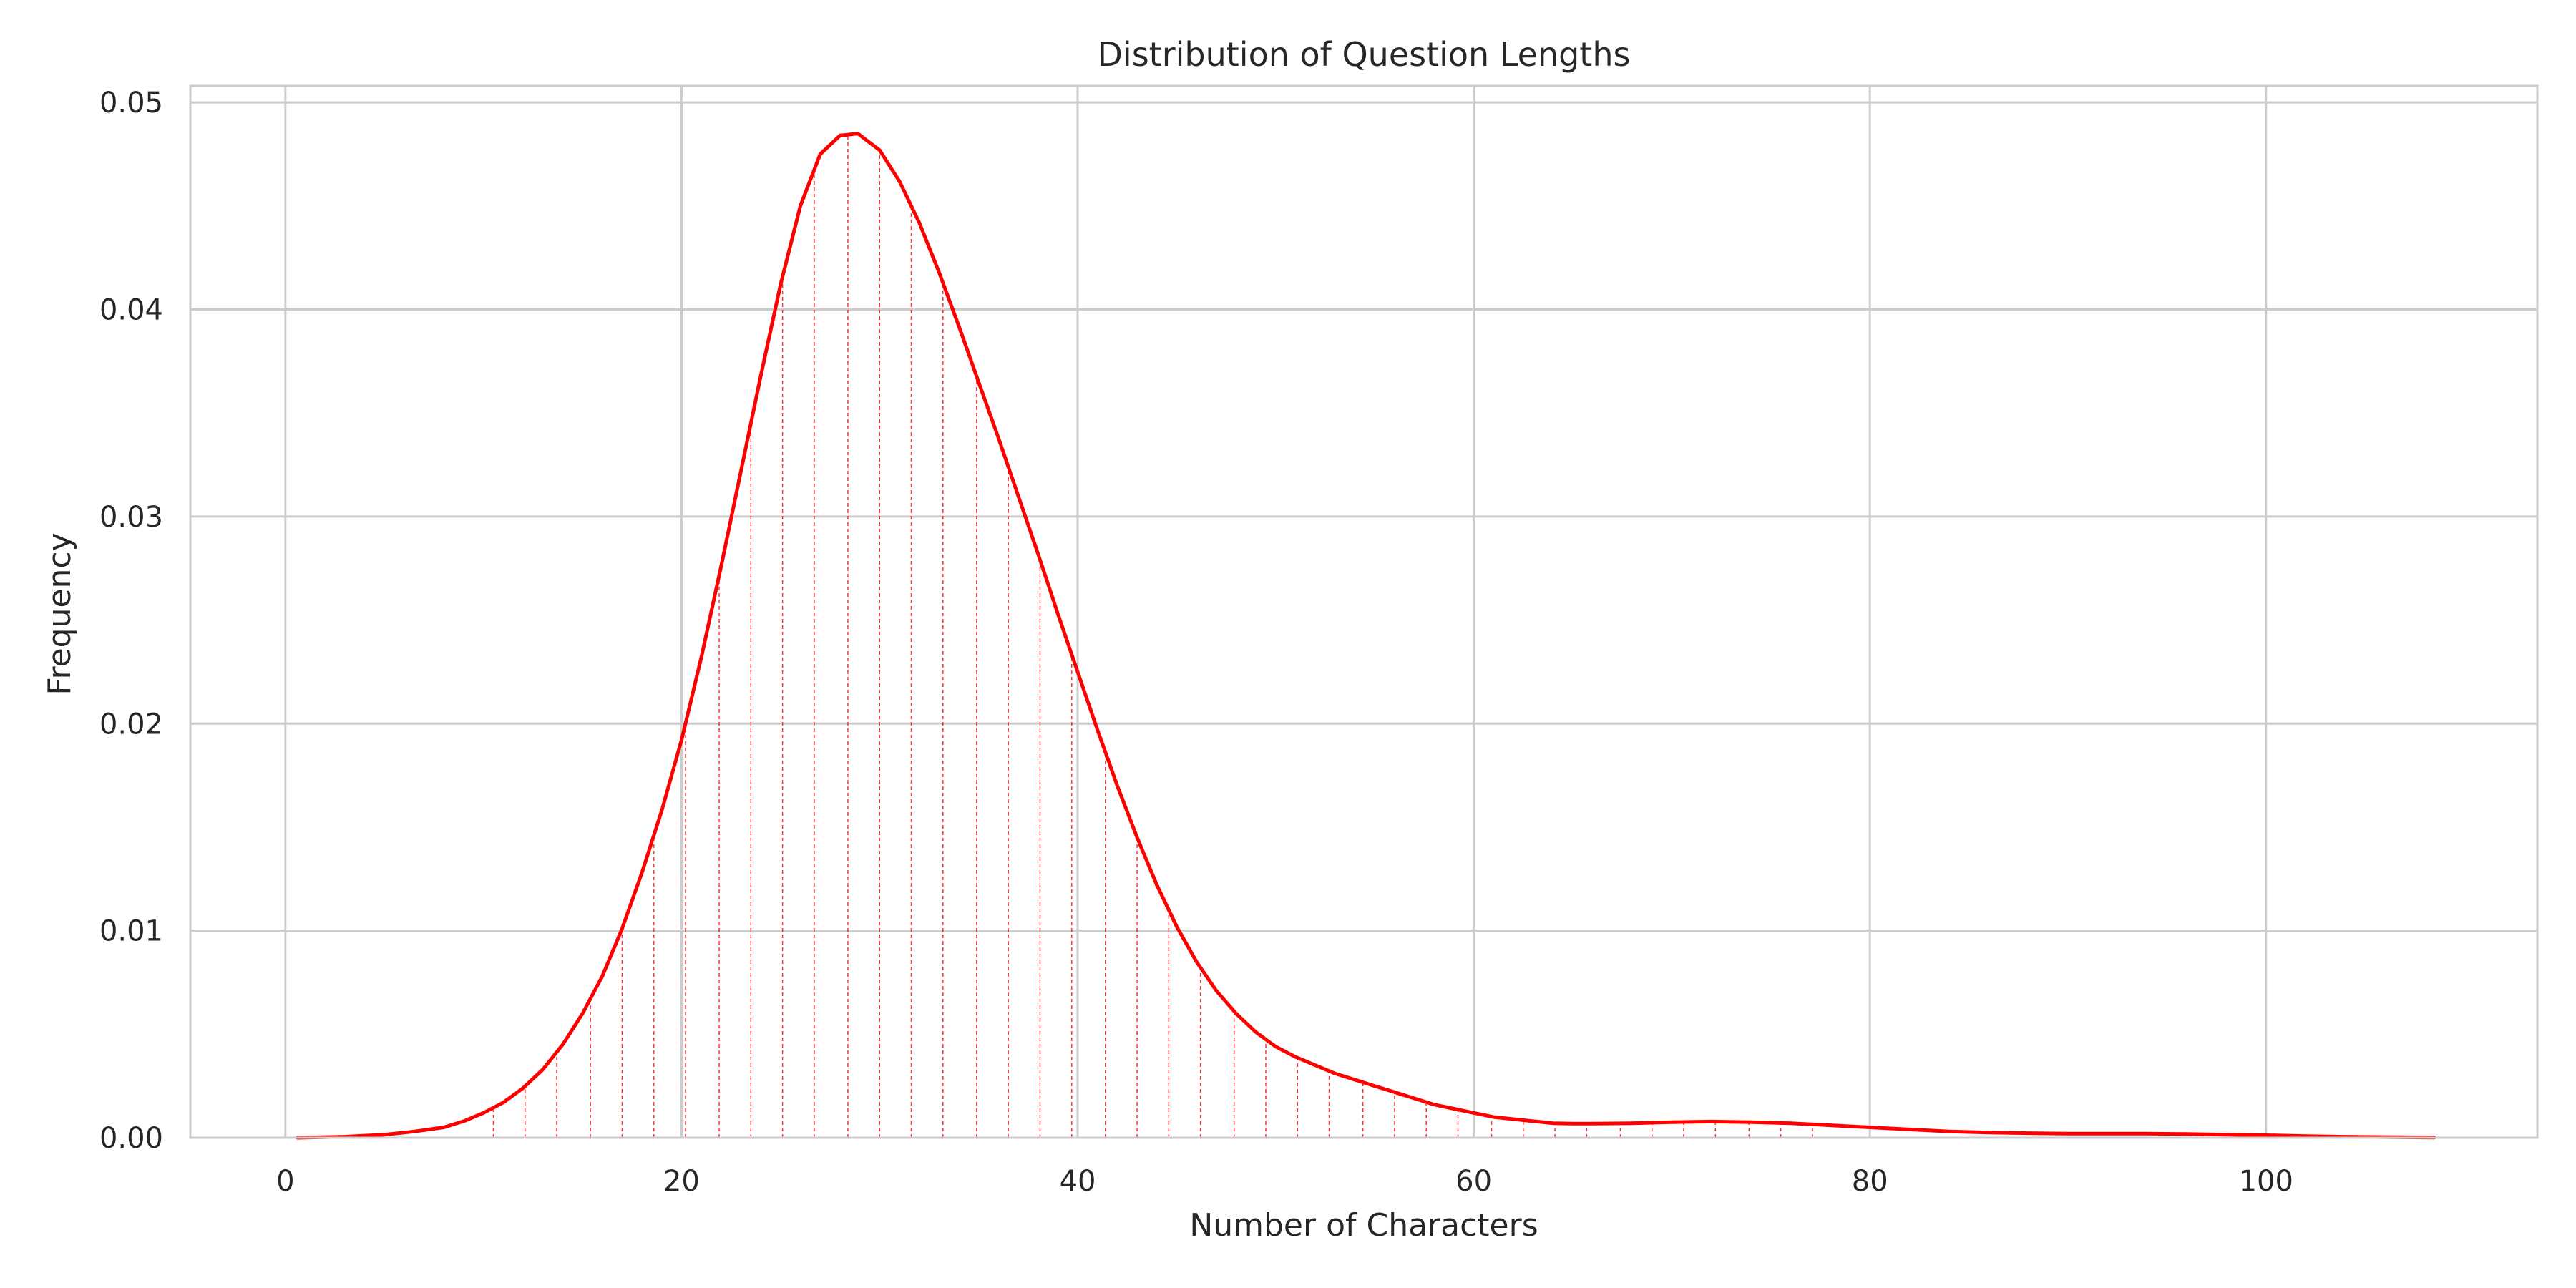 The image size is (2576, 1288). I want to click on chart-title: Distribution of Question Lengths, so click(1364, 54).